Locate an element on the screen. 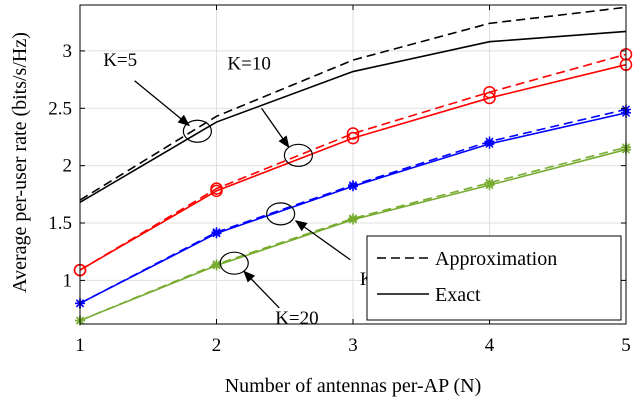 This screenshot has height=404, width=640. annotation-ellipse-k10 is located at coordinates (298, 155).